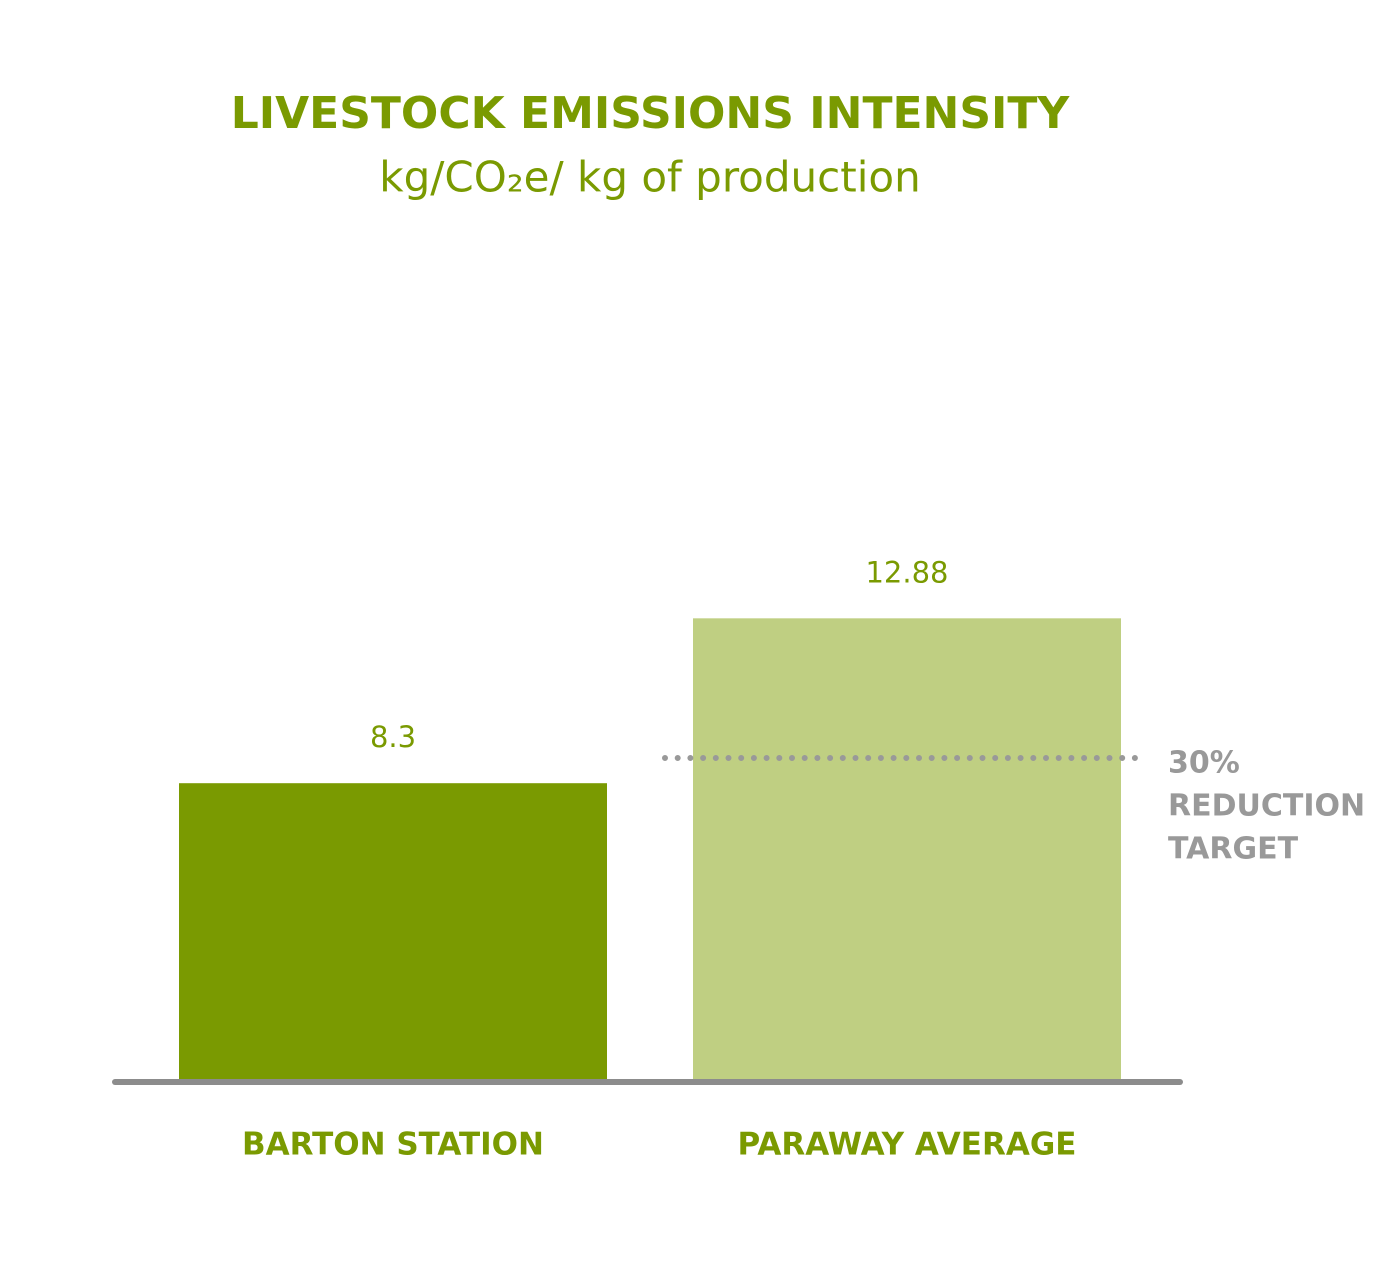  Describe the element at coordinates (907, 1145) in the screenshot. I see `x-tick-label: PARAWAY AVERAGE` at that location.